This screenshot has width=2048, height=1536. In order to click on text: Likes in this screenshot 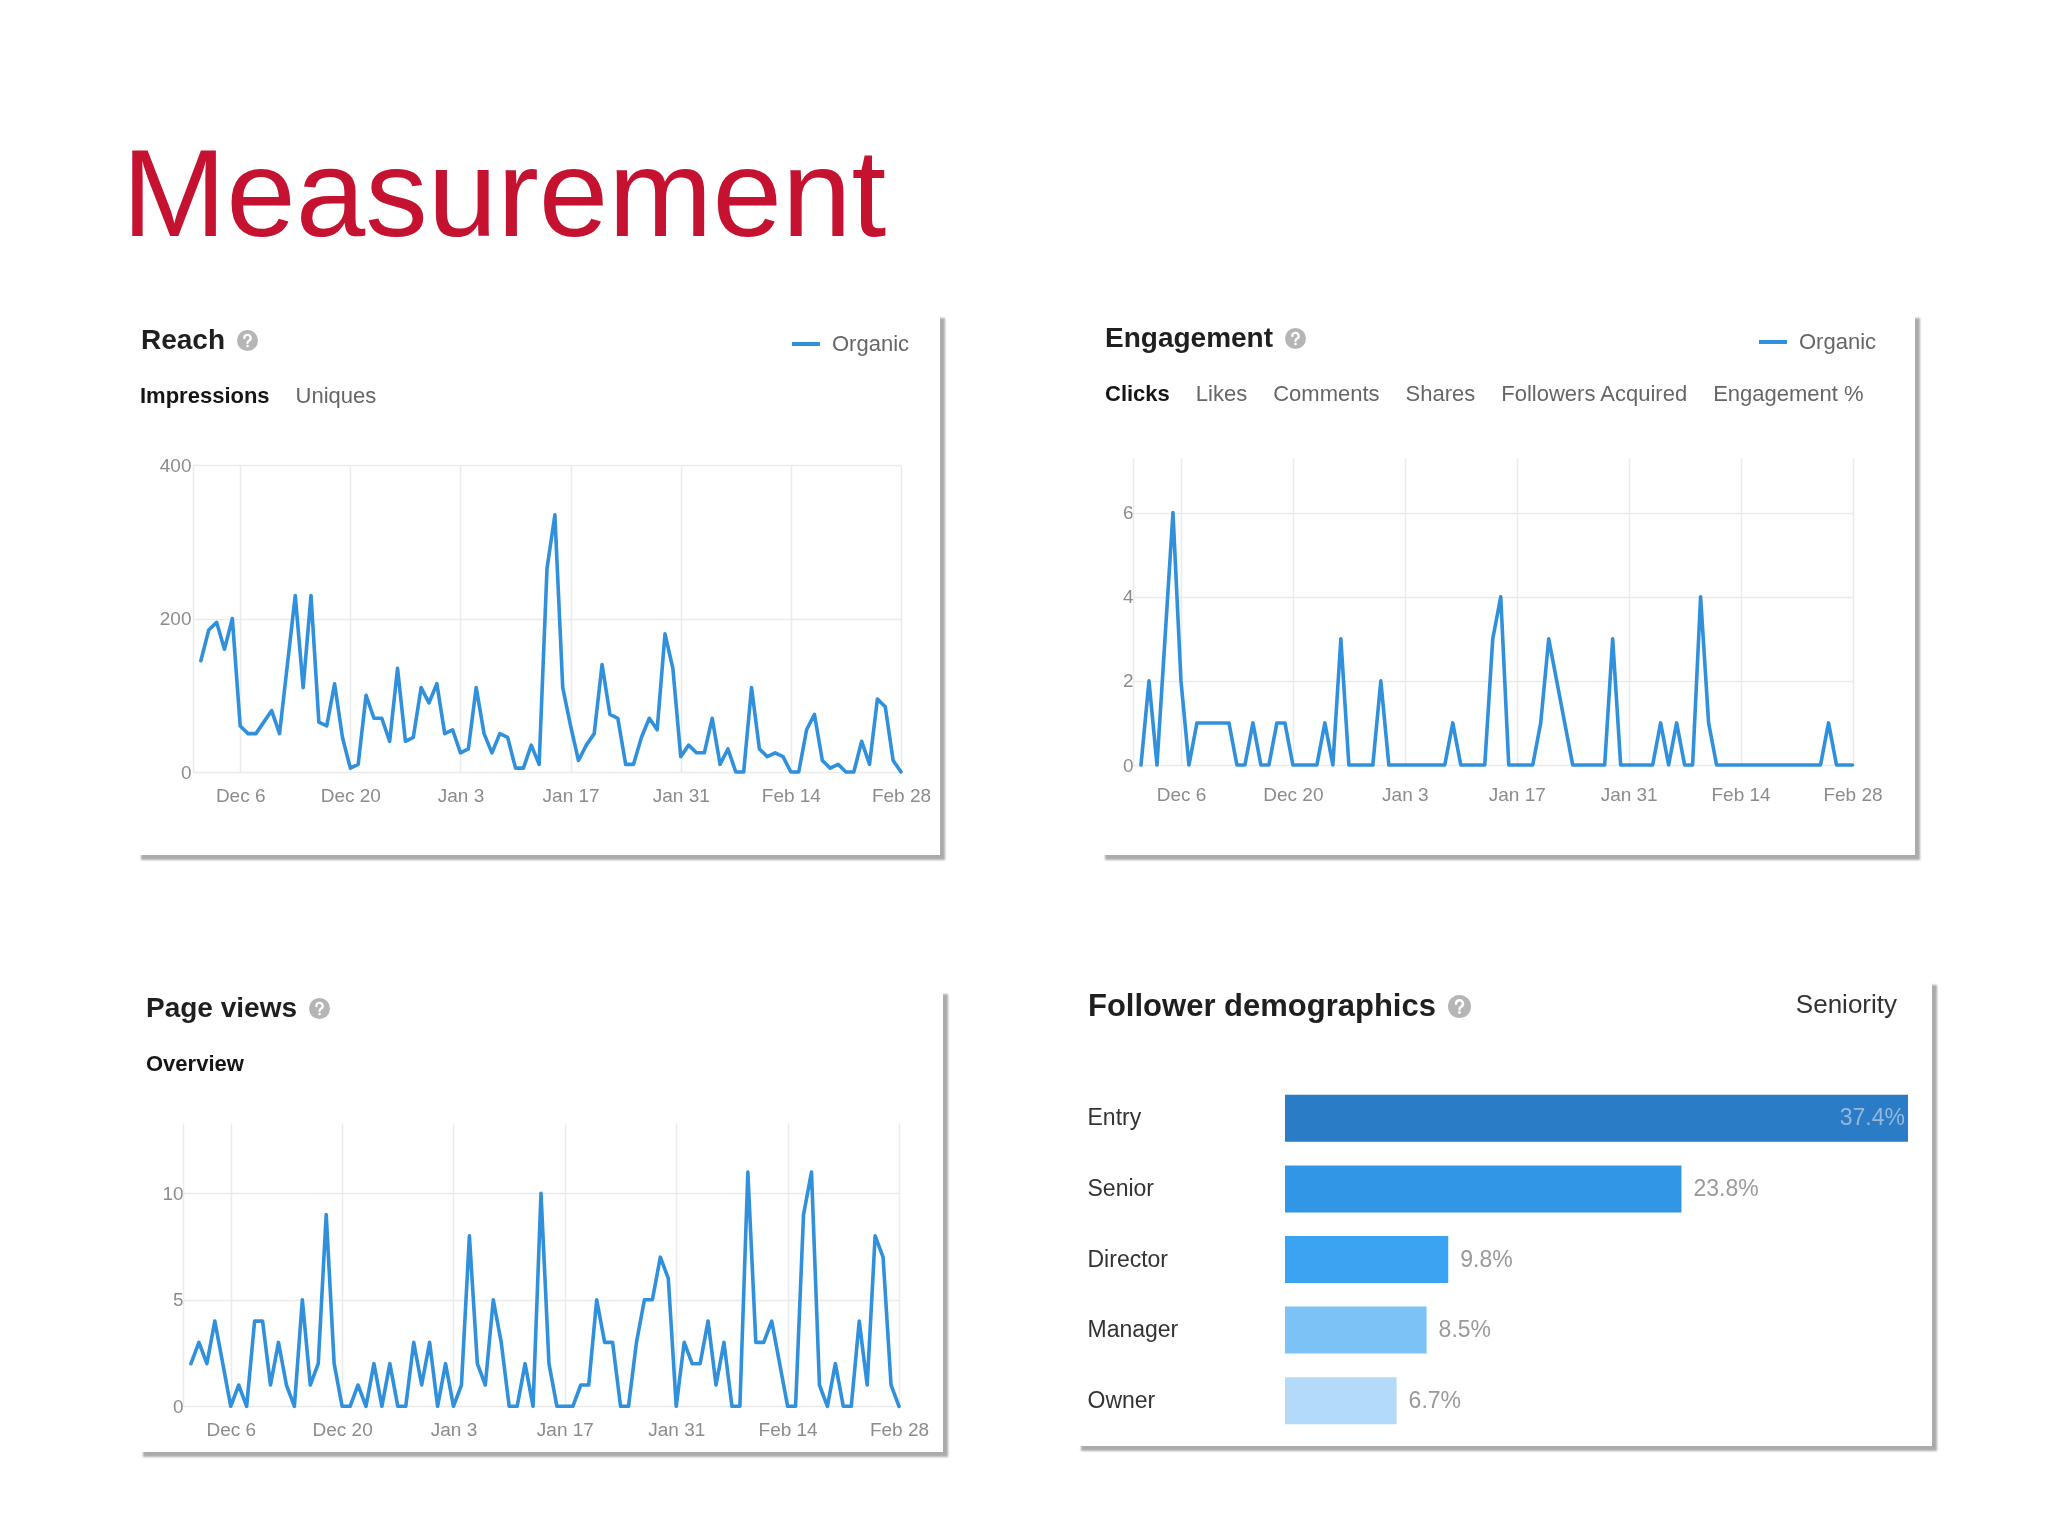, I will do `click(1221, 394)`.